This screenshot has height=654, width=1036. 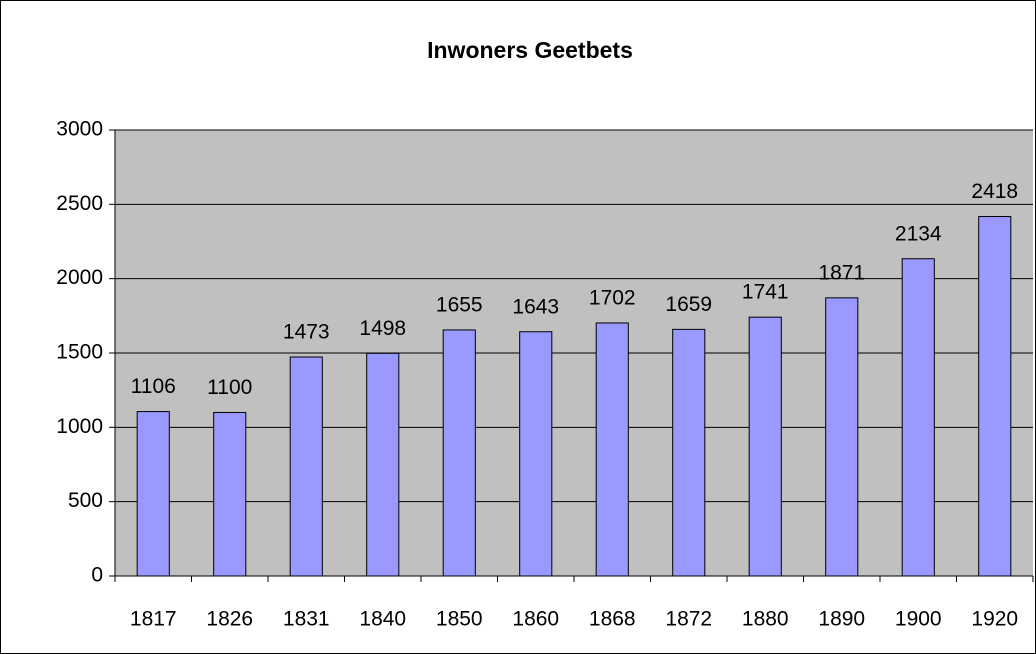 I want to click on x-tick-label: 1850, so click(x=459, y=619).